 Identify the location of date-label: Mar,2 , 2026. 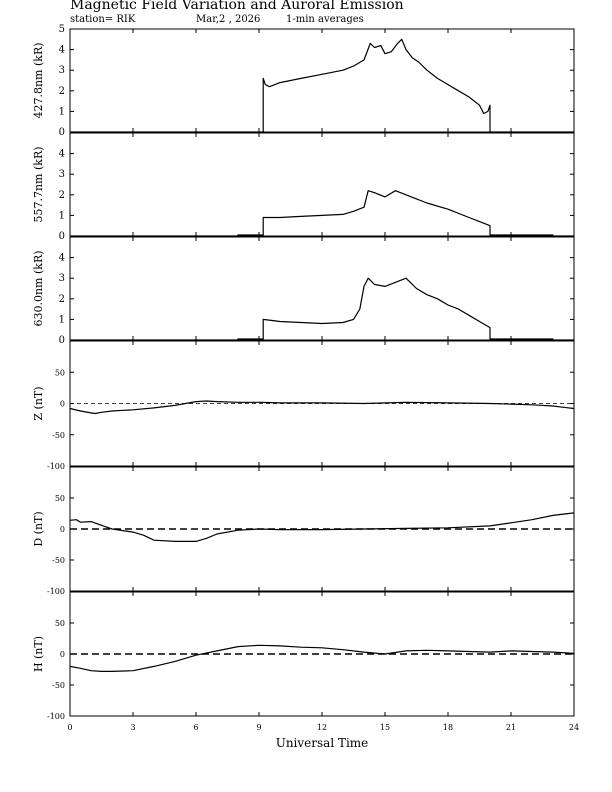
(228, 19).